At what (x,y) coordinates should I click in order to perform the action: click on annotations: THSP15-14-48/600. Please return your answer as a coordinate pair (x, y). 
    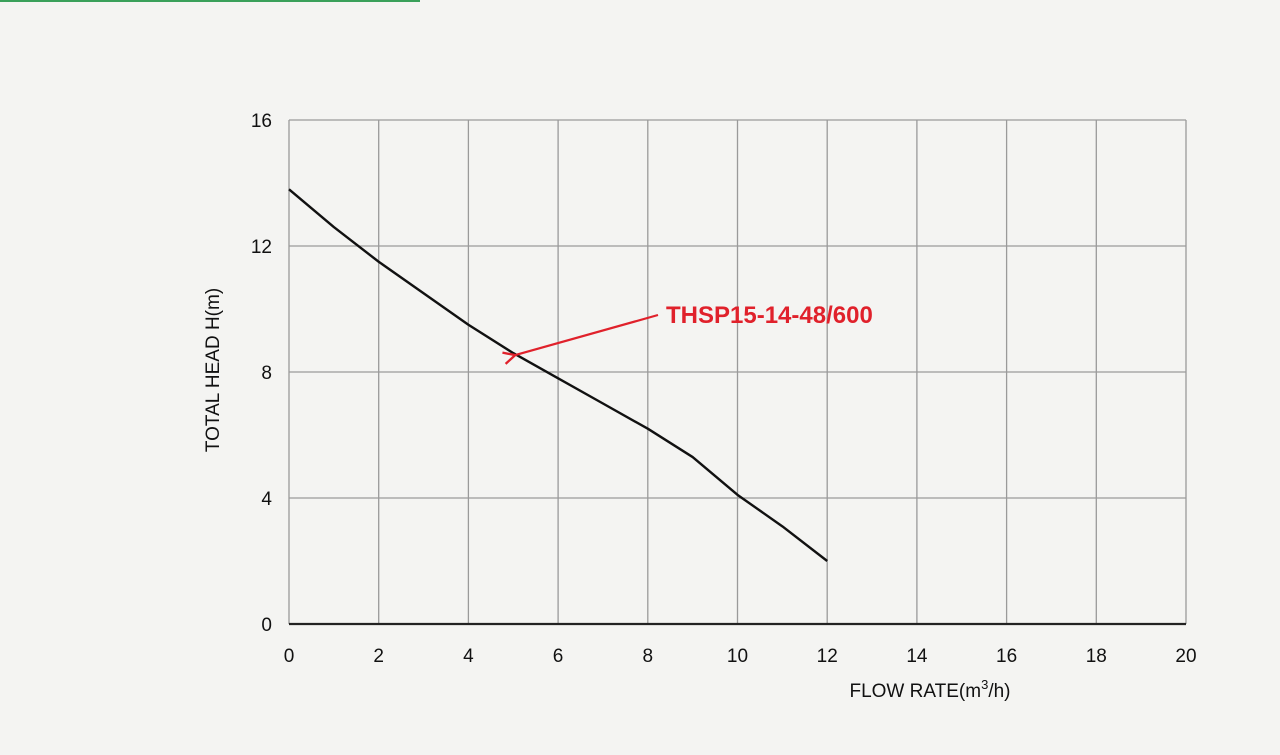
    Looking at the image, I should click on (694, 328).